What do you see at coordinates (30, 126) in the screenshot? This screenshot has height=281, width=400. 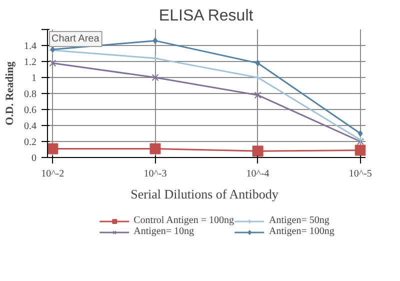 I see `y-tick-label: 0.4` at bounding box center [30, 126].